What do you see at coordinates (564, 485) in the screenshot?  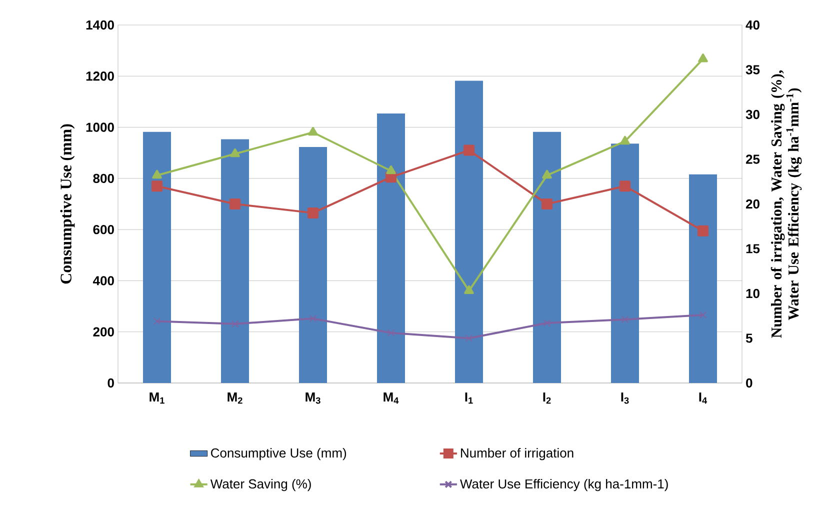 I see `legend-label: Water Use Efficiency (kg ha-1mm-1)` at bounding box center [564, 485].